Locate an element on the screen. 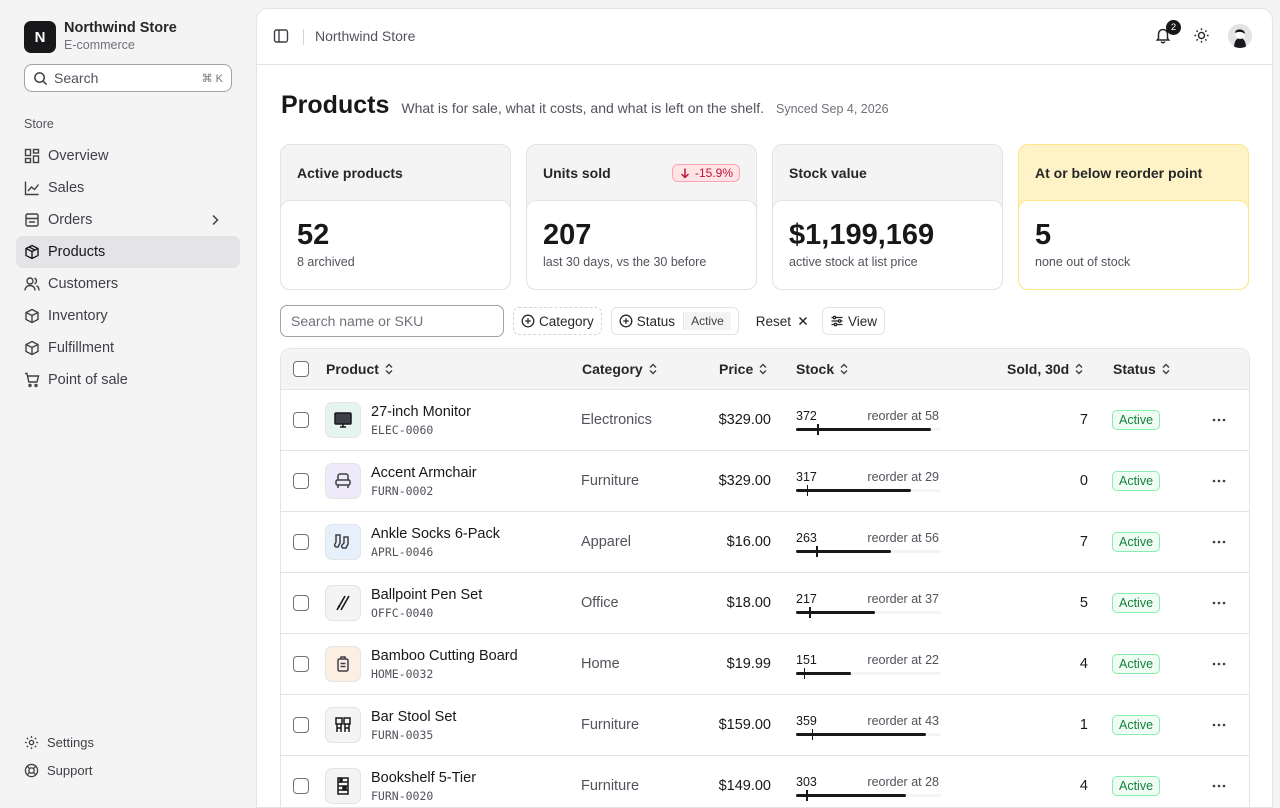 This screenshot has width=1280, height=808. column-header-label: Product is located at coordinates (352, 369).